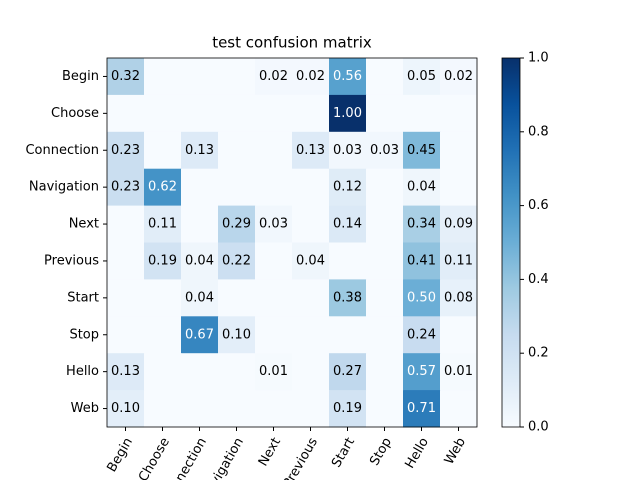 The height and width of the screenshot is (480, 640). I want to click on cell-label: 0.29, so click(236, 224).